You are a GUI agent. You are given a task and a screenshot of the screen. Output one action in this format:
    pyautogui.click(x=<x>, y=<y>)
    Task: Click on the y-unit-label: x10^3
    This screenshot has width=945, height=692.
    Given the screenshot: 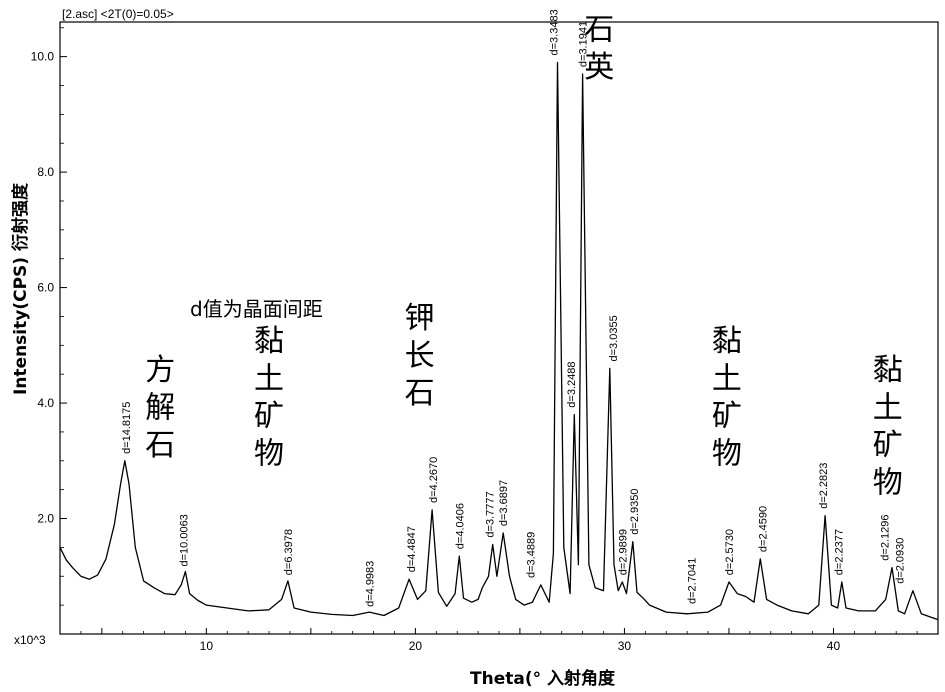 What is the action you would take?
    pyautogui.click(x=30, y=640)
    